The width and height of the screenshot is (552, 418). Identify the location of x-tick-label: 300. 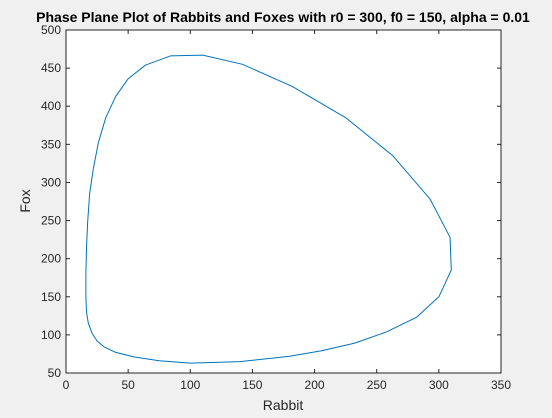
(439, 385).